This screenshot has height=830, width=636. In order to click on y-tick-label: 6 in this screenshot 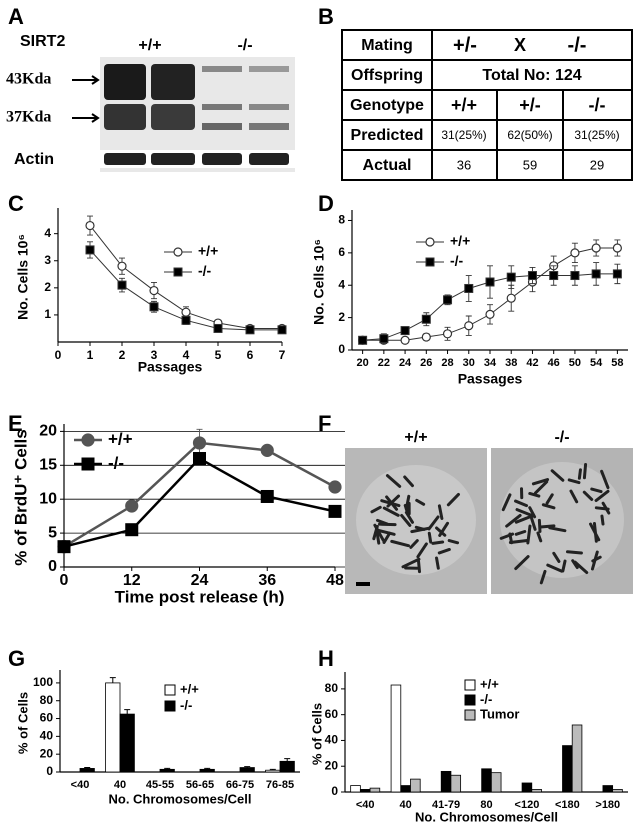, I will do `click(341, 252)`.